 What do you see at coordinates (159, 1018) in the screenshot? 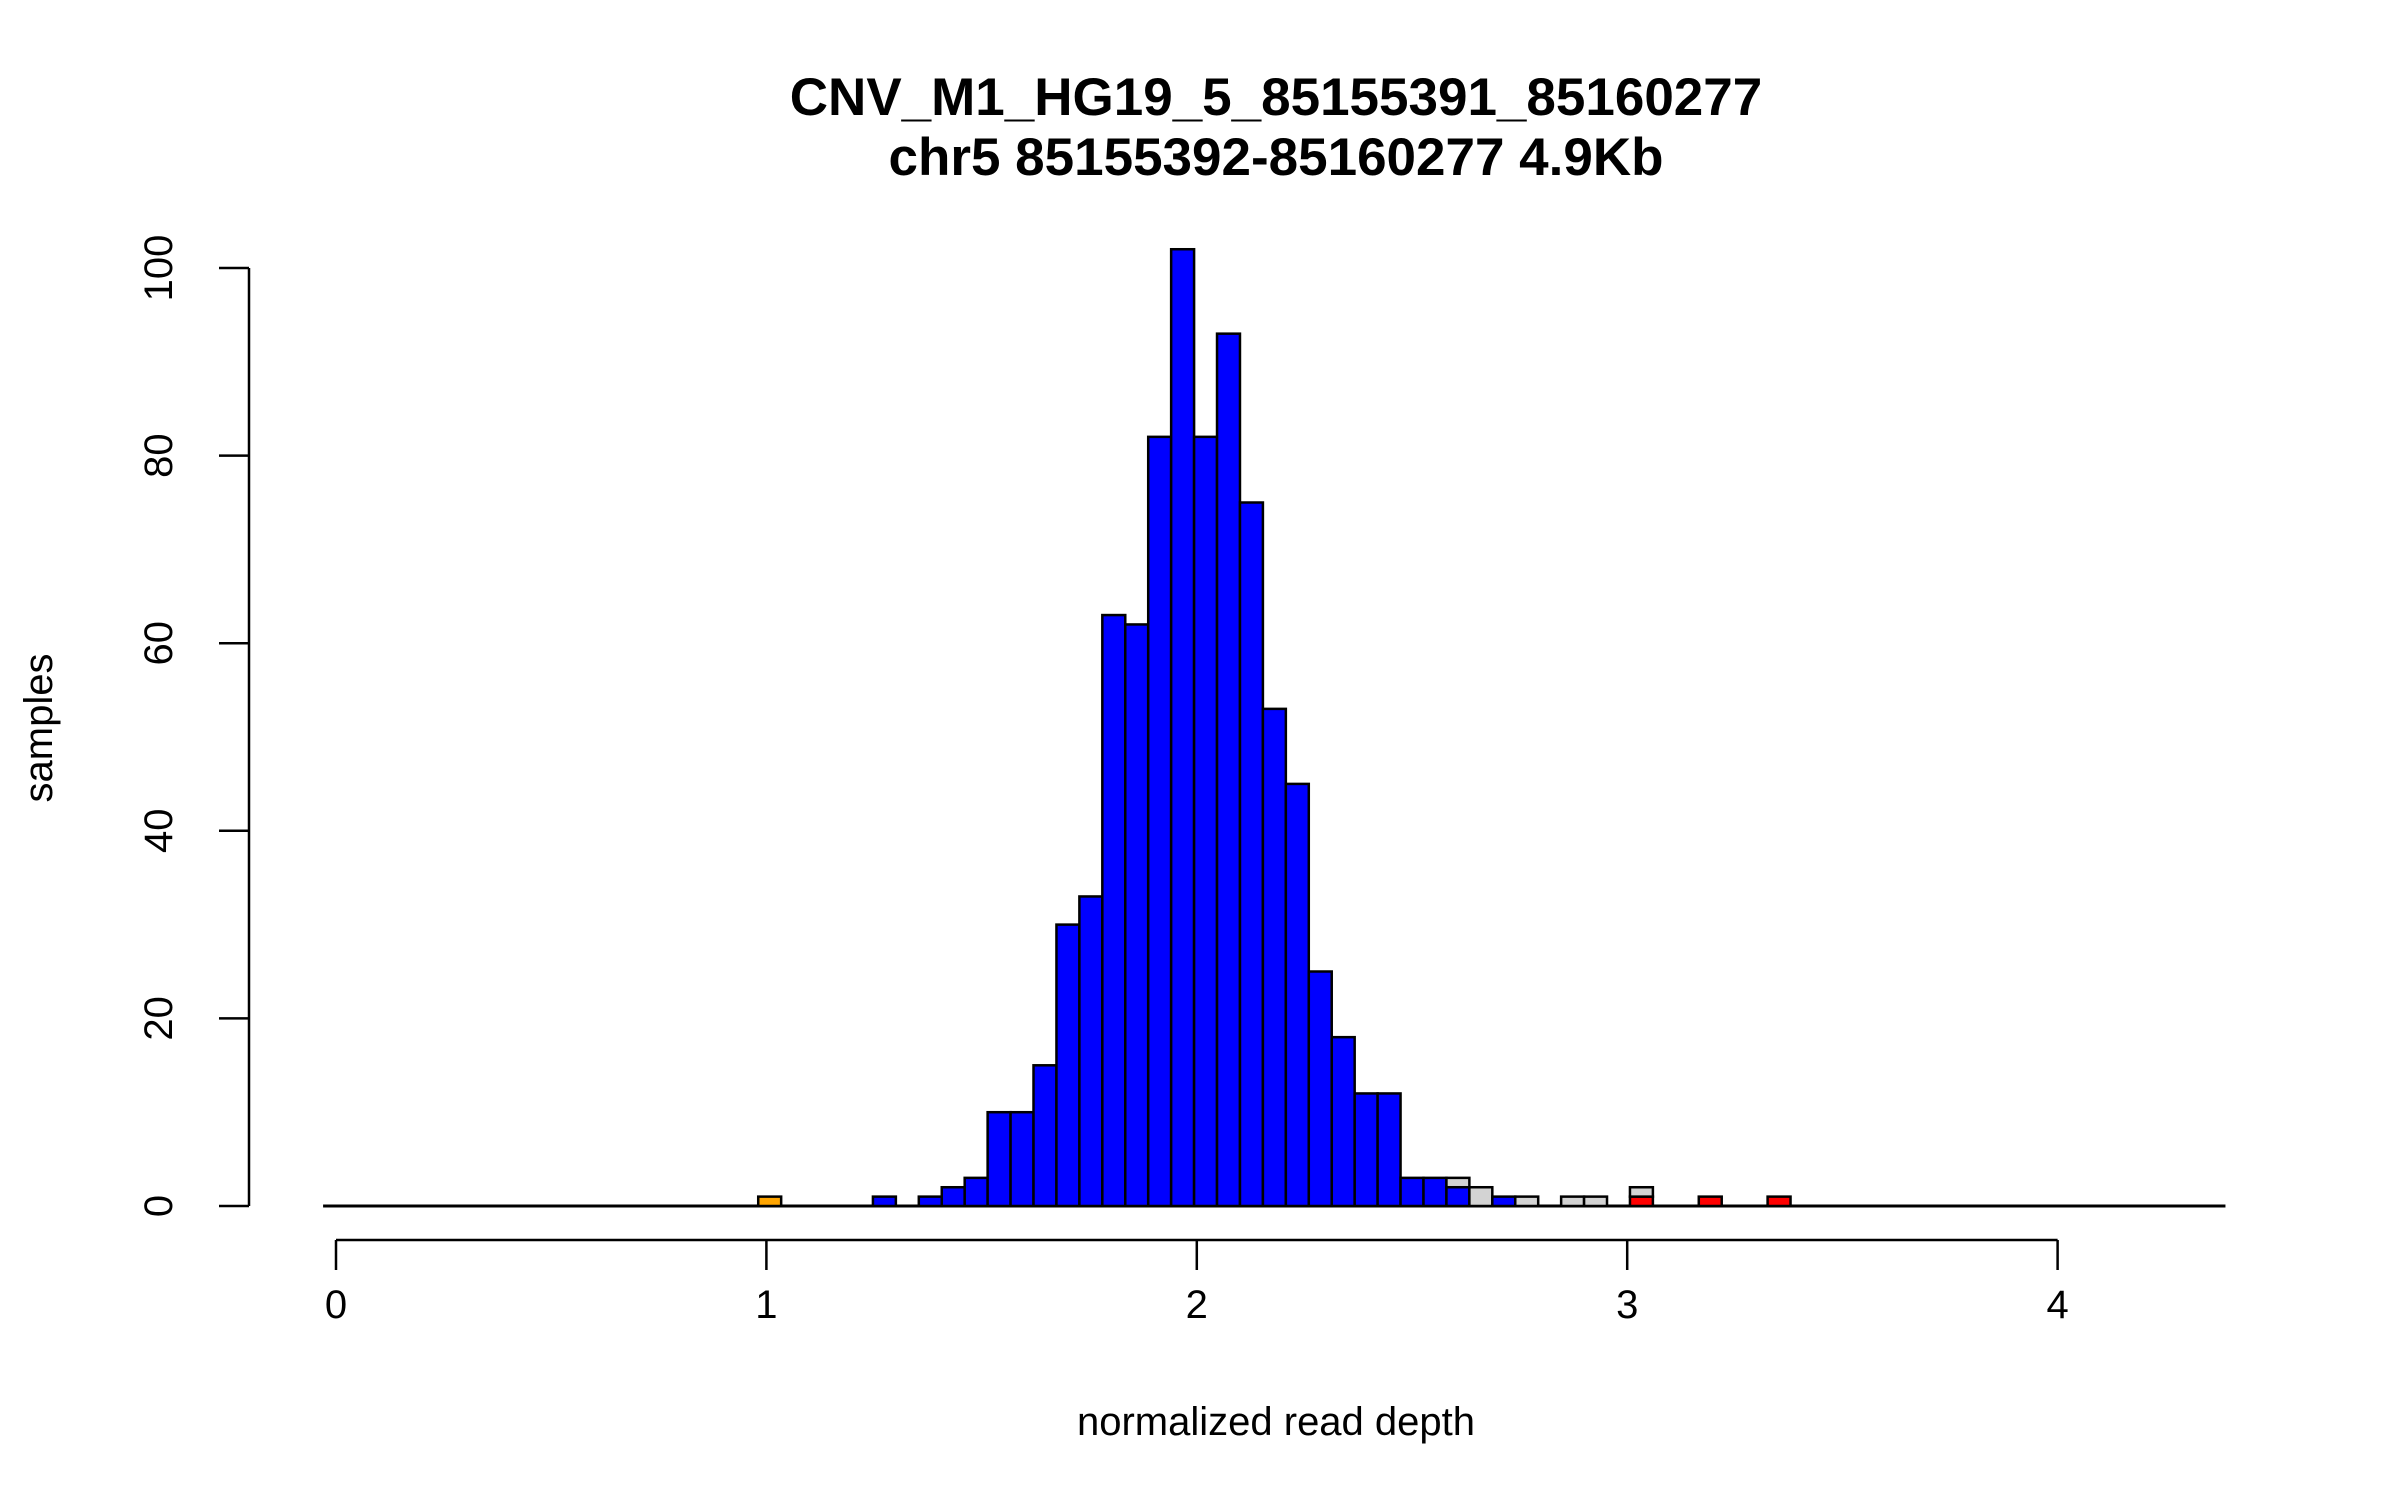
I see `y-tick-label: 20` at bounding box center [159, 1018].